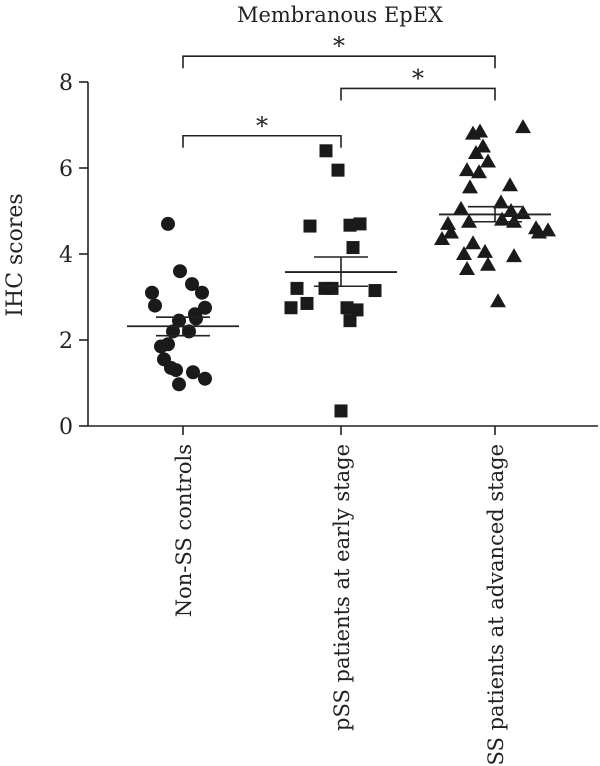 The height and width of the screenshot is (766, 600). Describe the element at coordinates (184, 530) in the screenshot. I see `category-label: Non-SS controls` at that location.